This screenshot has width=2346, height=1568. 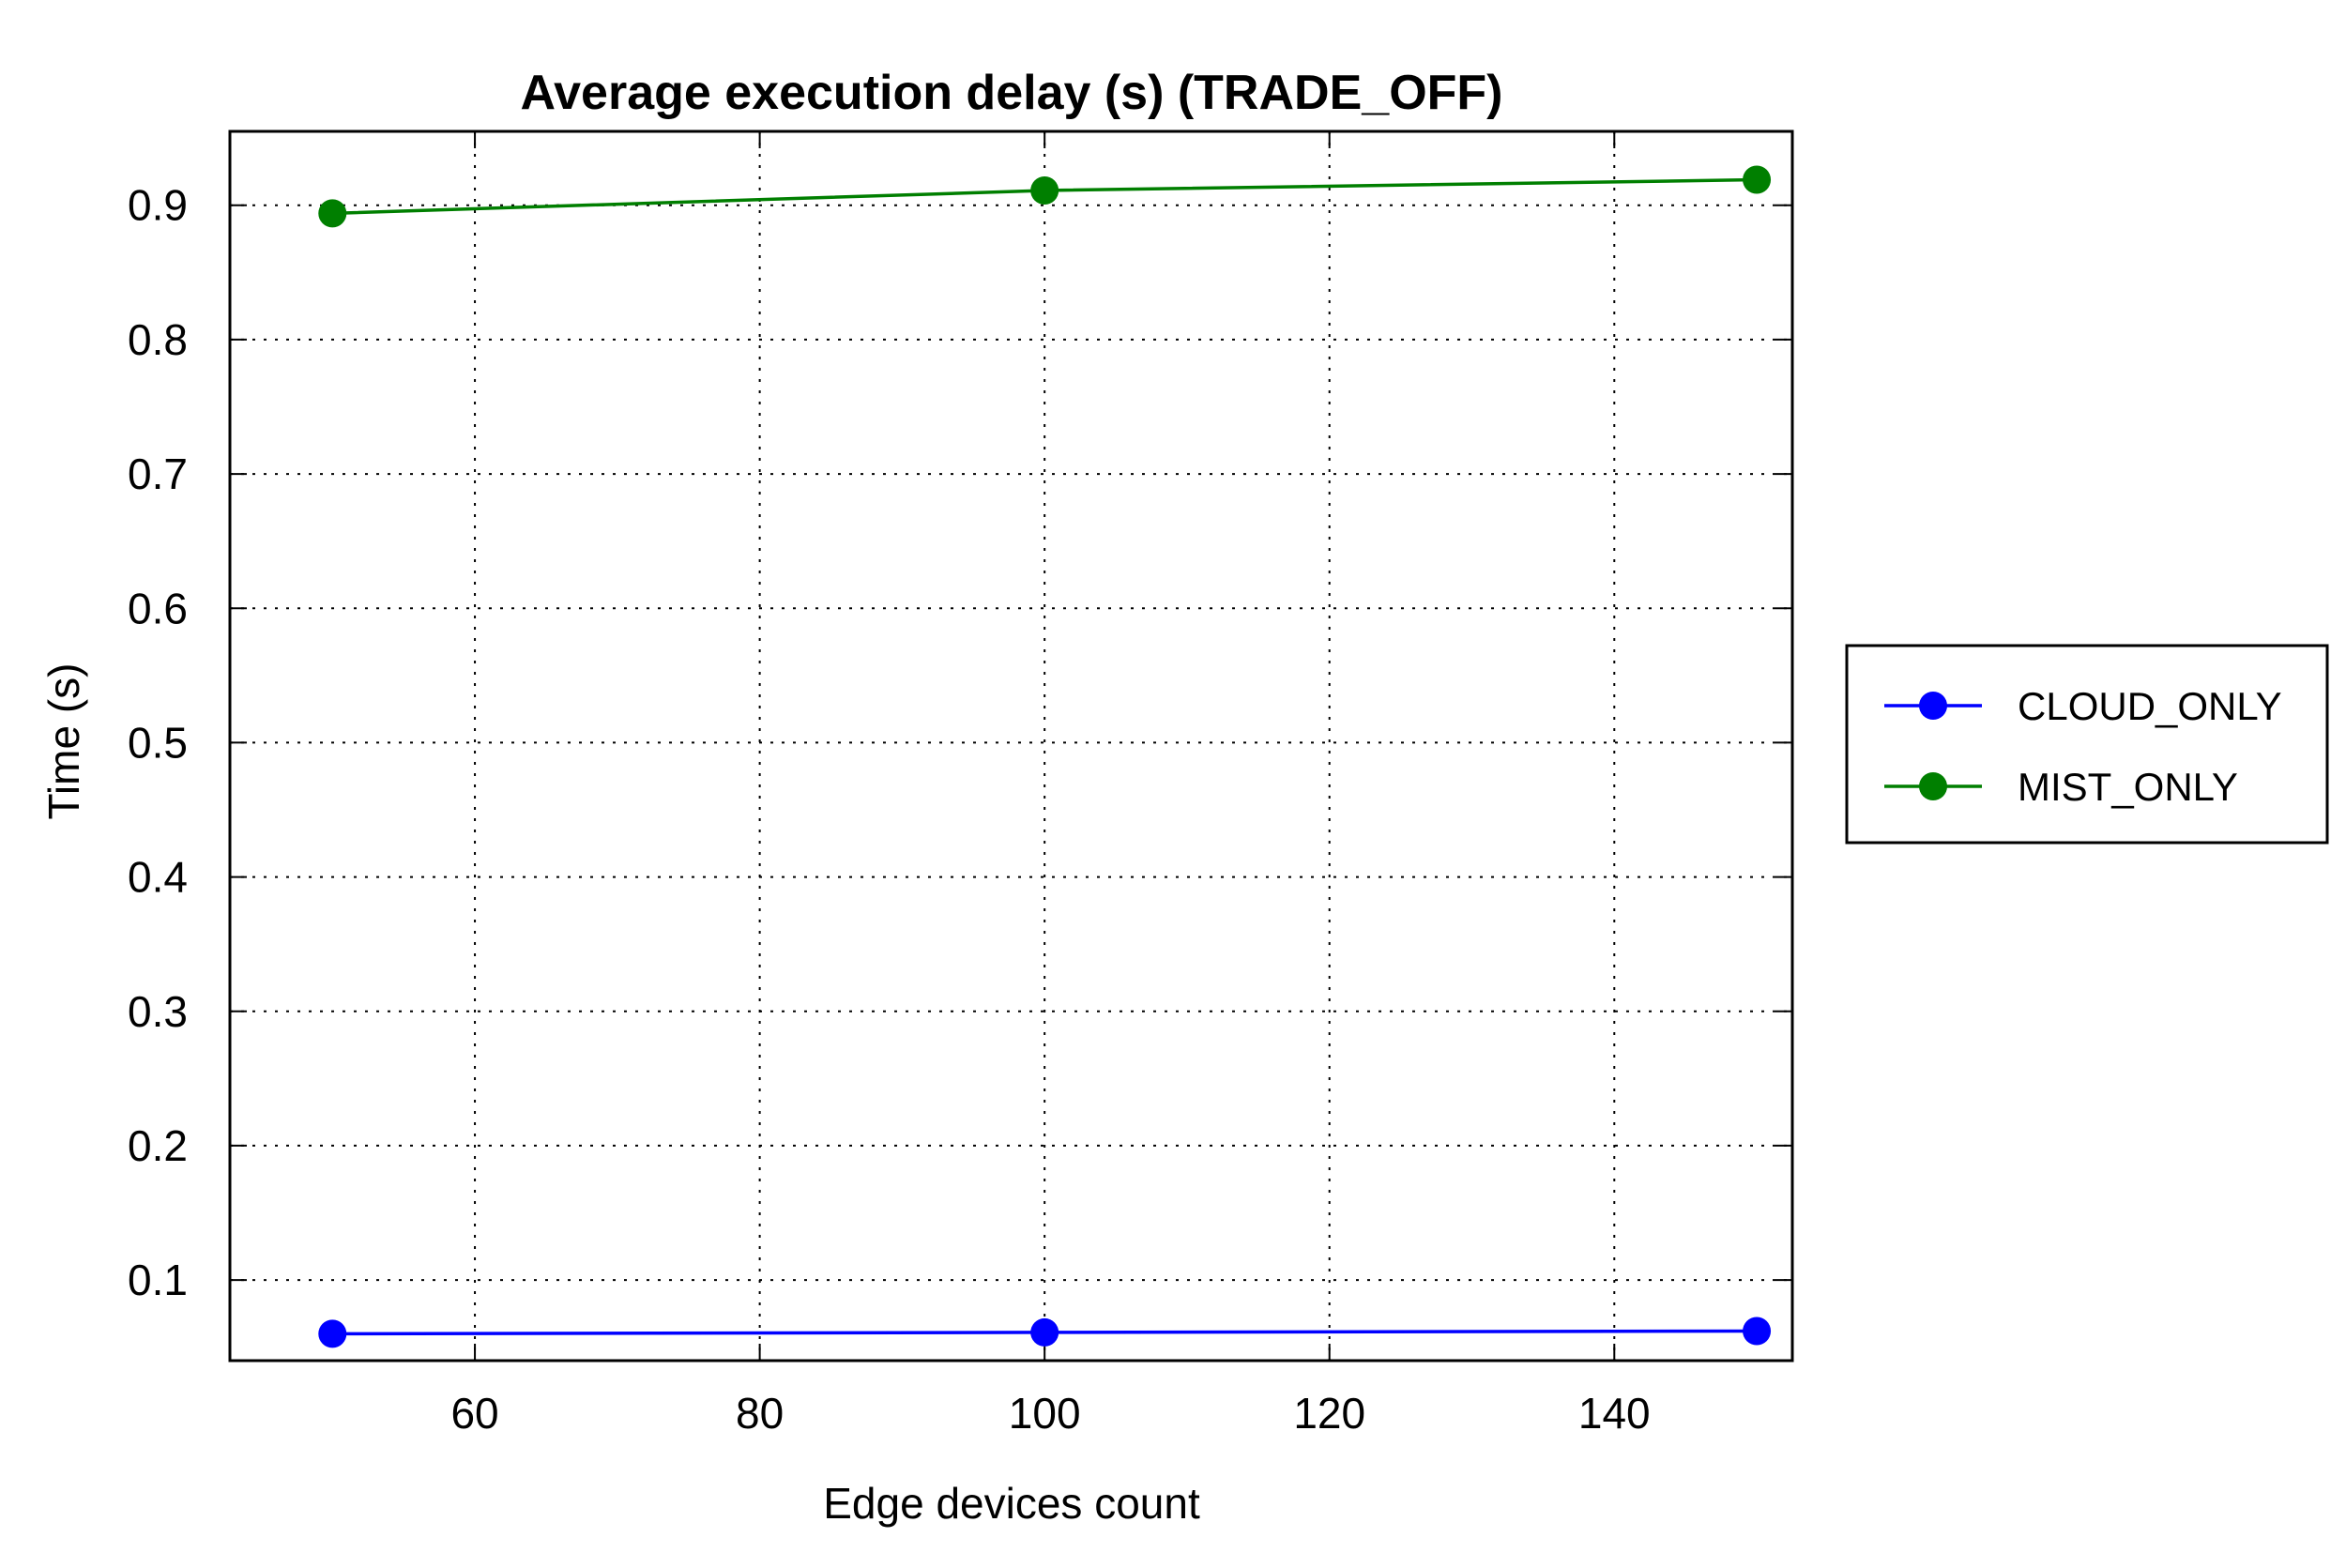 What do you see at coordinates (1045, 1413) in the screenshot?
I see `x-tick-label: 100` at bounding box center [1045, 1413].